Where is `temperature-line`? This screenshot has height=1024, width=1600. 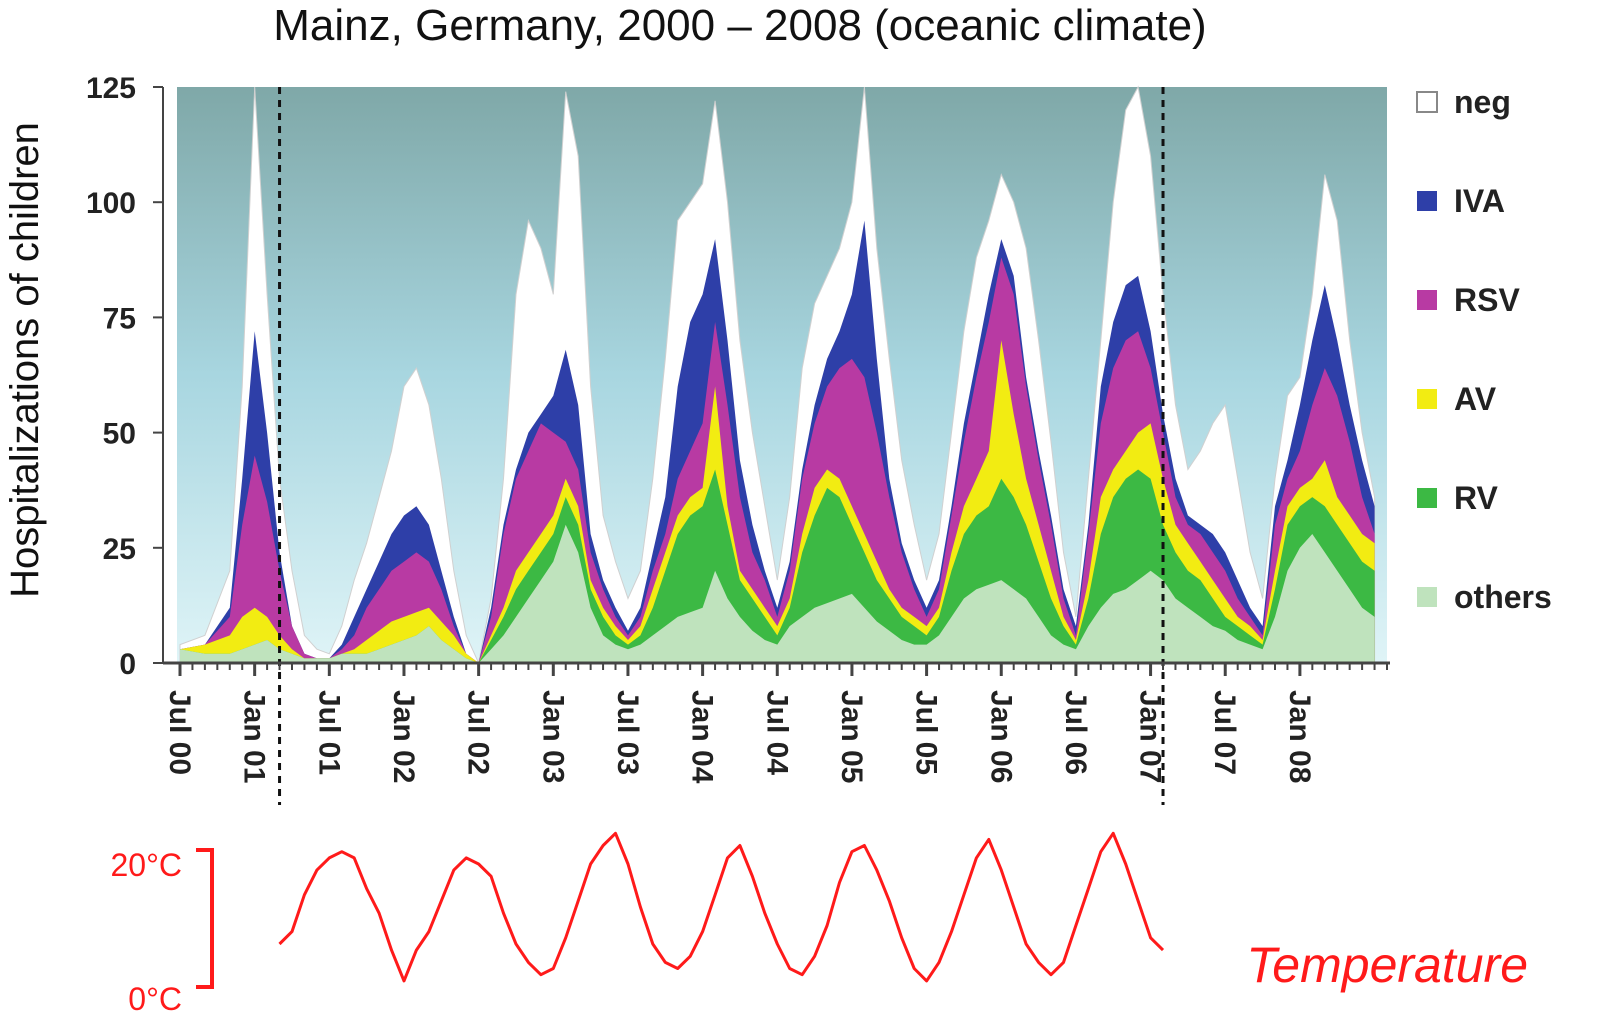 temperature-line is located at coordinates (721, 907).